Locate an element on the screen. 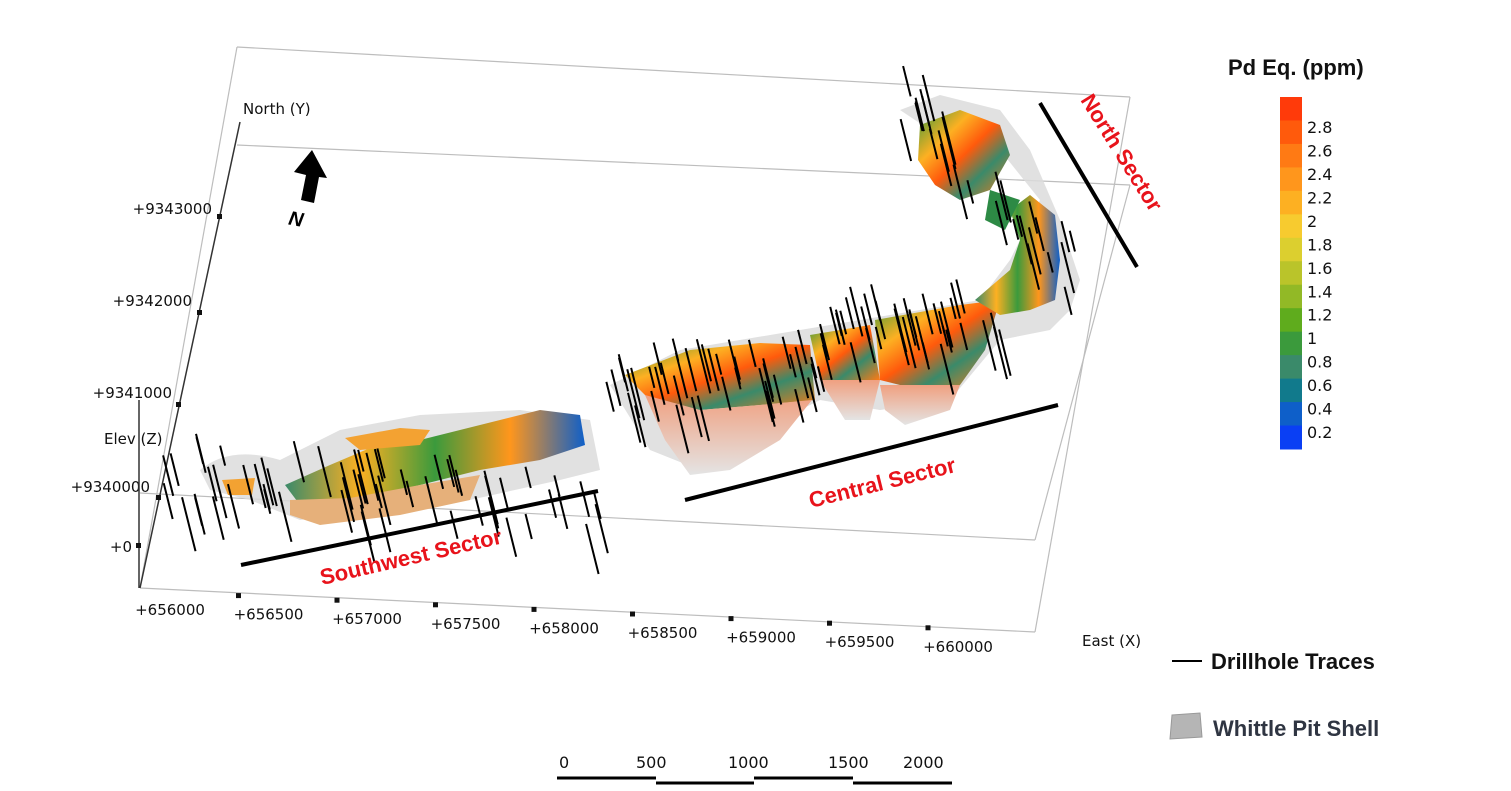 This screenshot has width=1511, height=791. color-scale-bar: 2.8 2.6 2.4 2.2 2 1.8 1.6 1.4 1.2 1 0.8 0.6 0.4 0.2 is located at coordinates (1306, 273).